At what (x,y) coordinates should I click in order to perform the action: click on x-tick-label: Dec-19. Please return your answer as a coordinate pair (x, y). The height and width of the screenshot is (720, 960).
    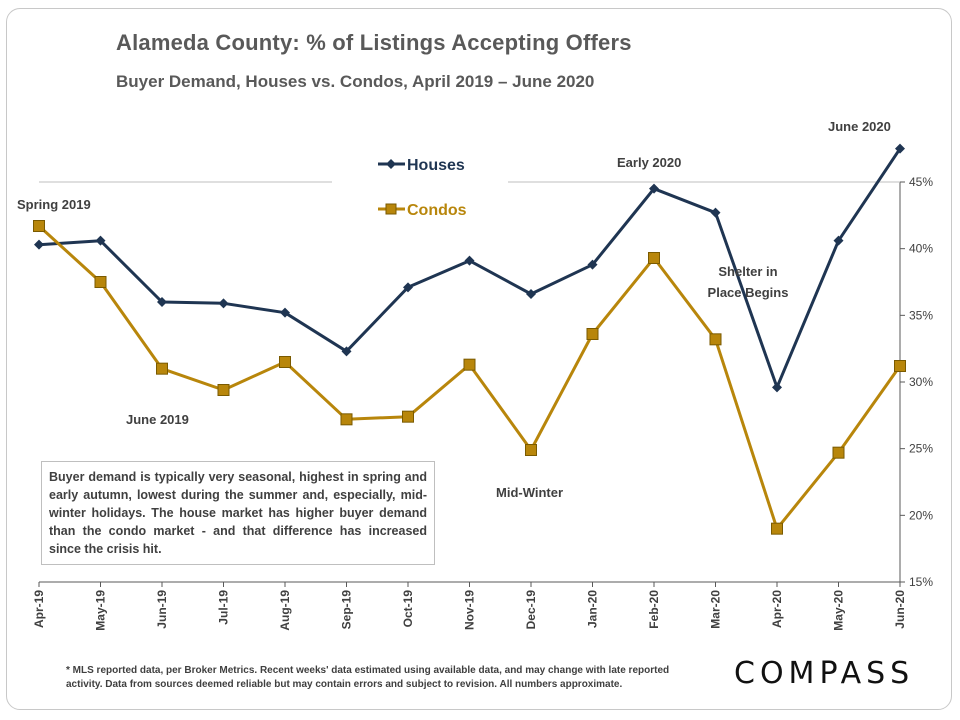
    Looking at the image, I should click on (531, 610).